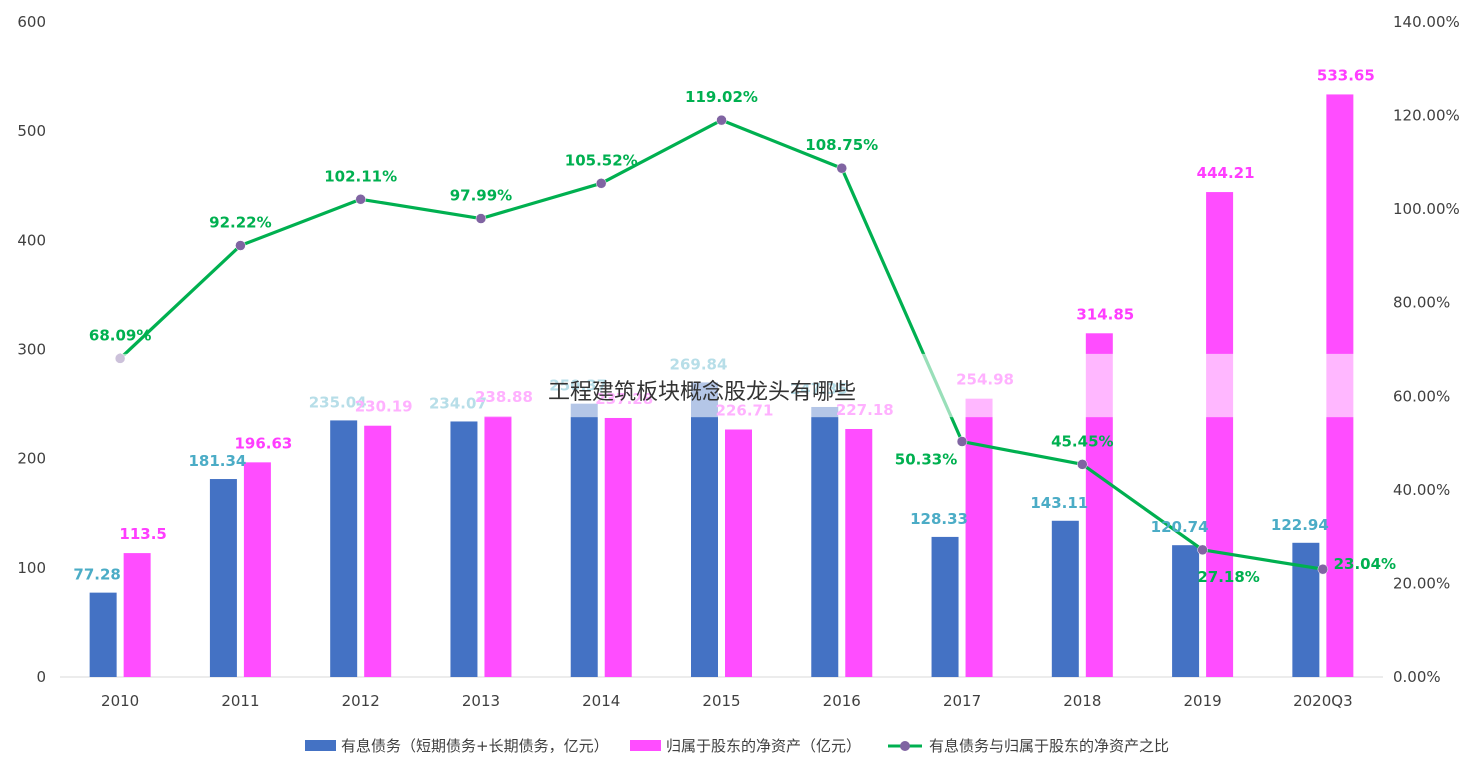 This screenshot has width=1473, height=773. I want to click on data-label-equity: 113.5, so click(142, 534).